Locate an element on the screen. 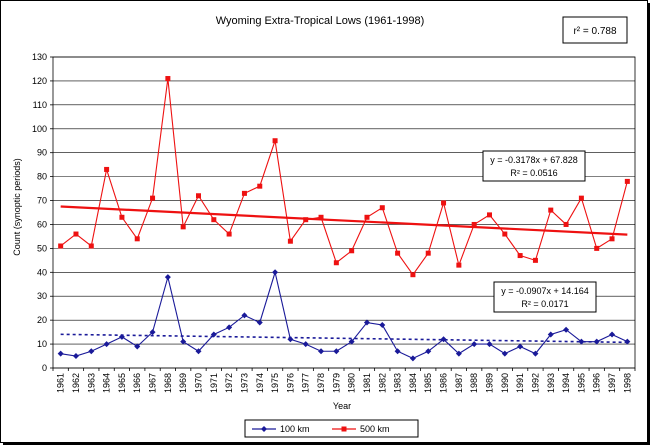 This screenshot has width=650, height=445. correlation-label: r² = 0.788 is located at coordinates (595, 31).